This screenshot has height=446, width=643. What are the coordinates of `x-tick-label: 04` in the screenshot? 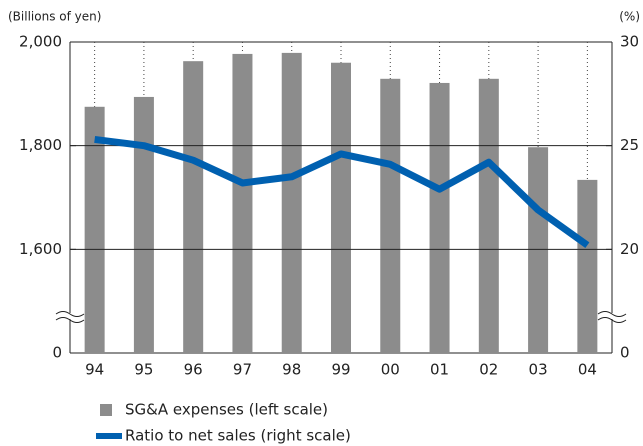 It's located at (587, 370).